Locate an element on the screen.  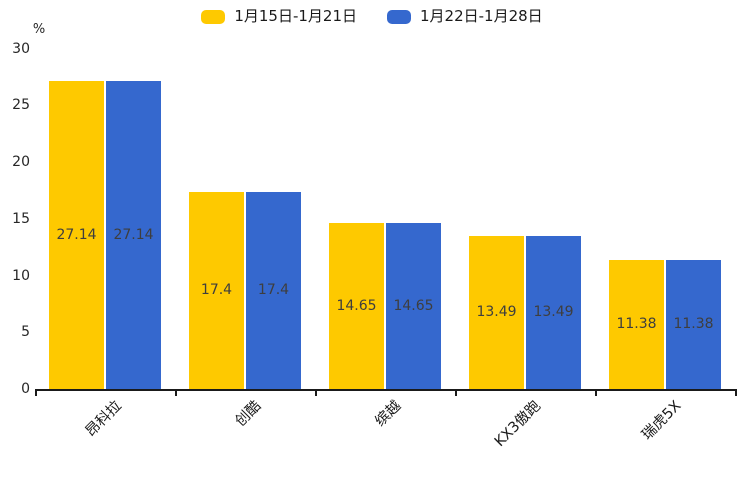
y-axis-unit-label: % is located at coordinates (39, 29).